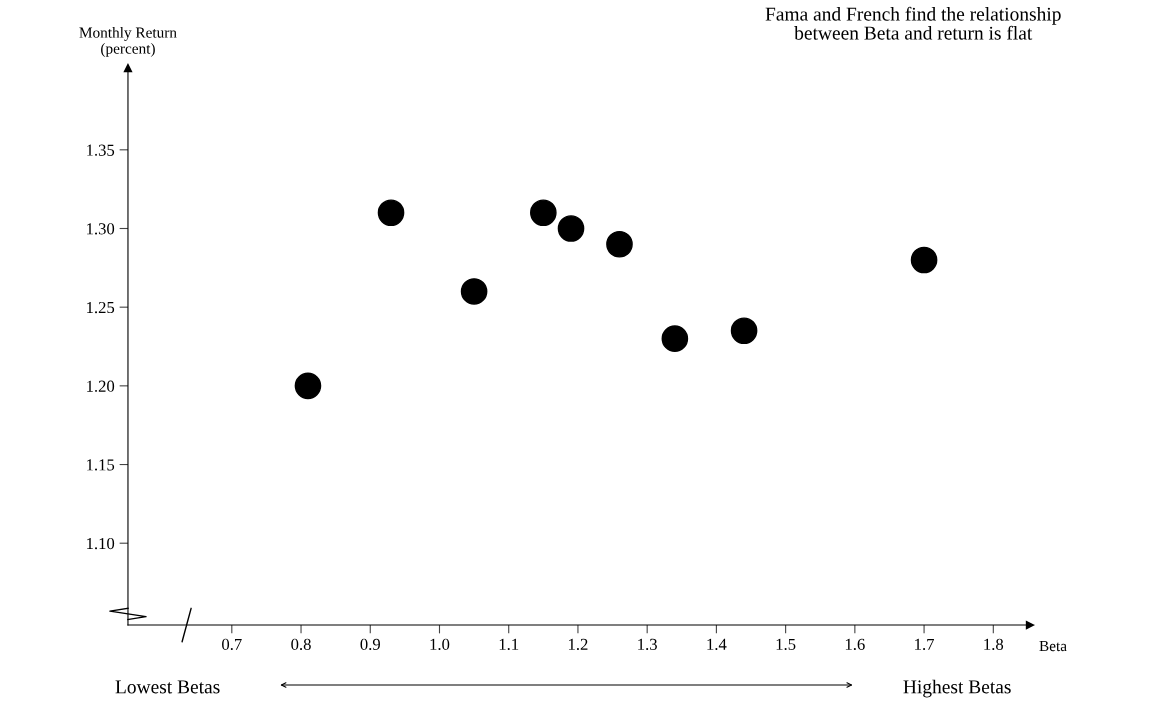 The image size is (1156, 721). Describe the element at coordinates (370, 644) in the screenshot. I see `x-tick-label: 0.9` at that location.